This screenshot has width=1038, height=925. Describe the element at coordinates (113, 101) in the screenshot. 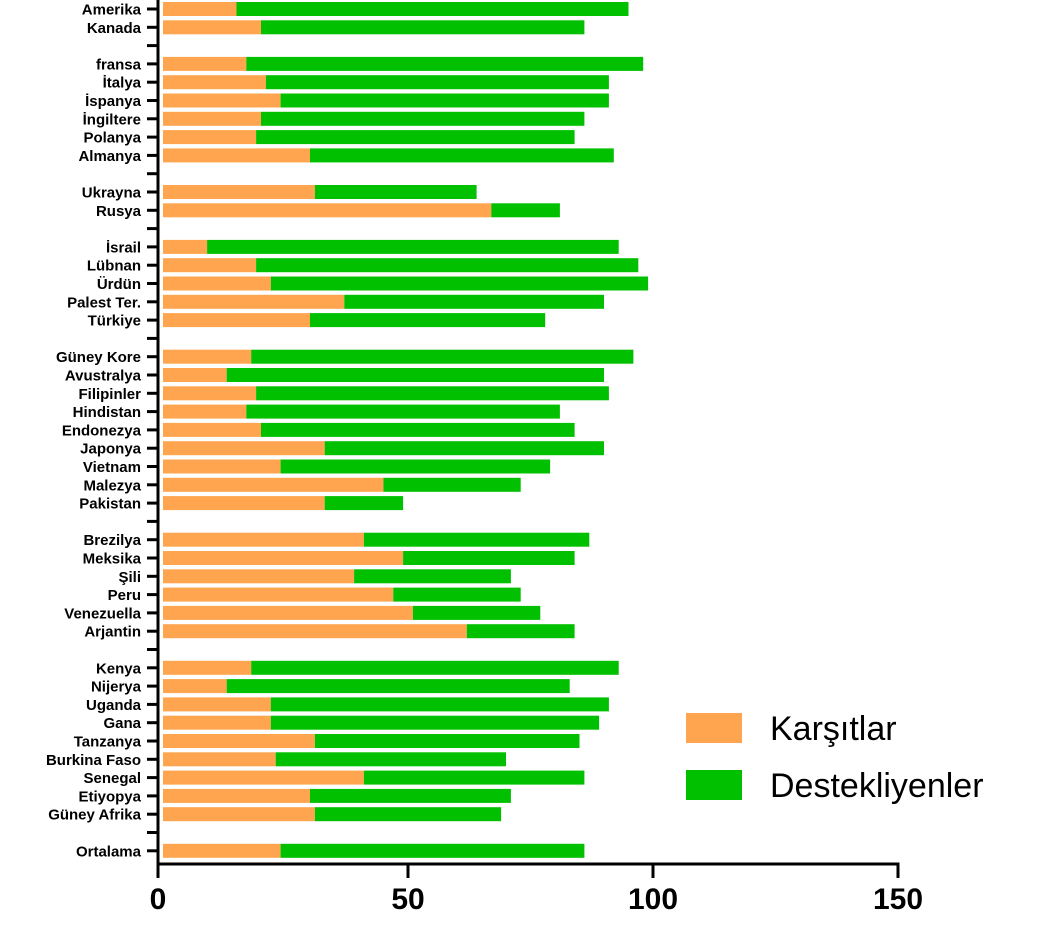

I see `category-label: İspanya` at that location.